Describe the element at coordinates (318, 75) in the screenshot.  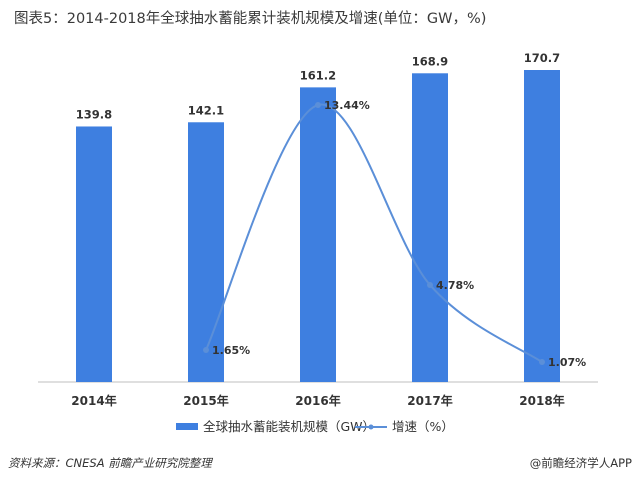
I see `bar-value-label: 161.2` at that location.